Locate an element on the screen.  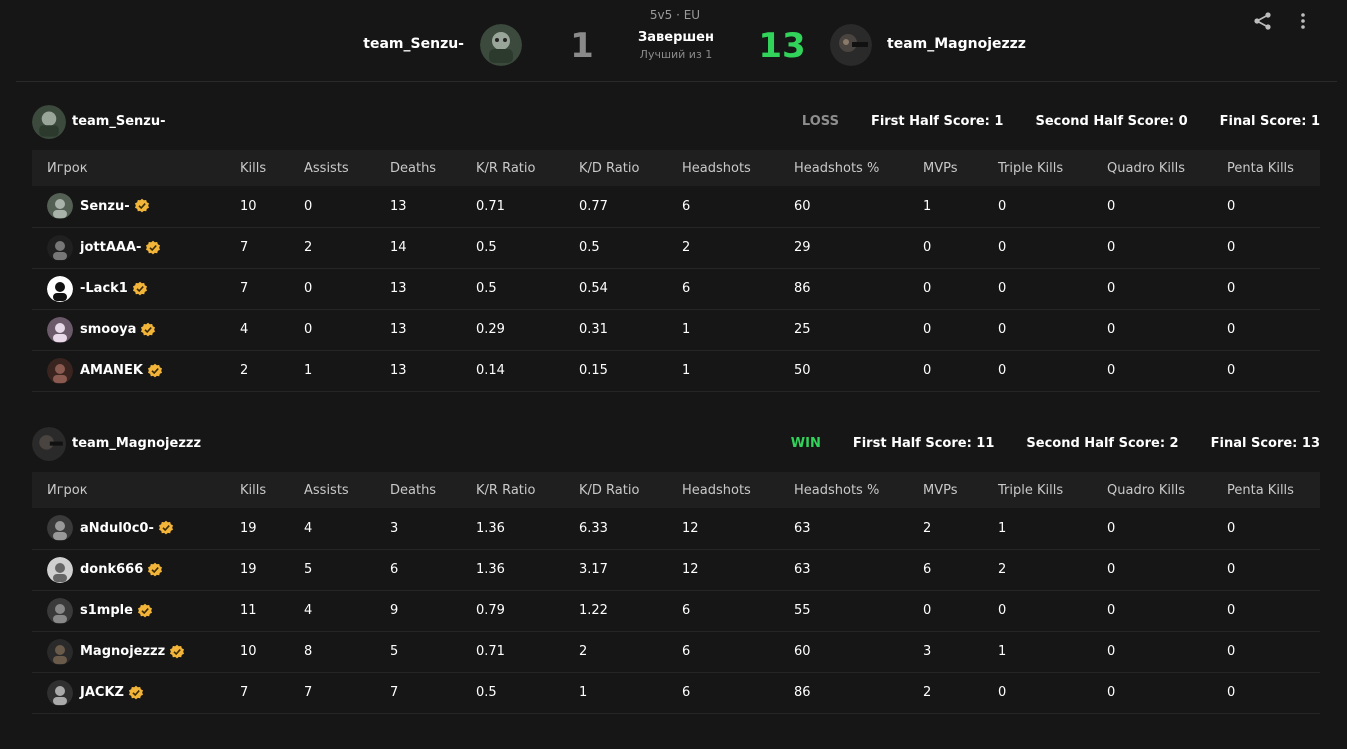
player-link: s1mple is located at coordinates (136, 610).